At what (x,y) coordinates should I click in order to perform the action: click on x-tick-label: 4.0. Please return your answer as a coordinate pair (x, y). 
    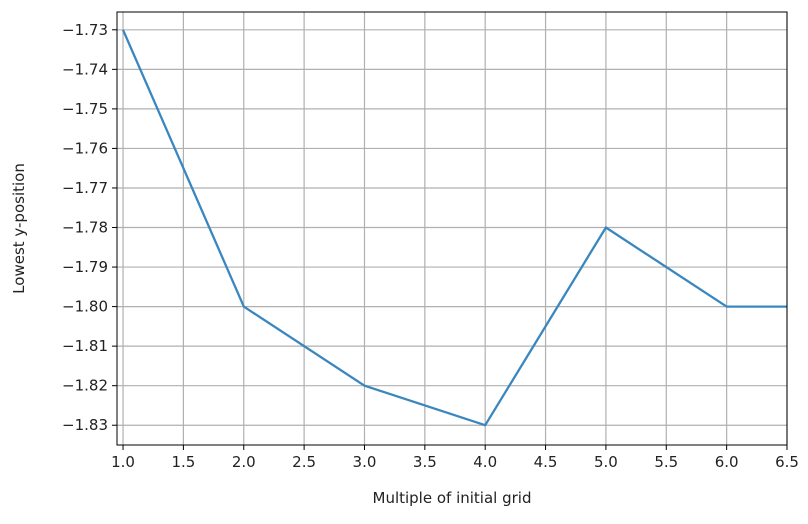
    Looking at the image, I should click on (485, 462).